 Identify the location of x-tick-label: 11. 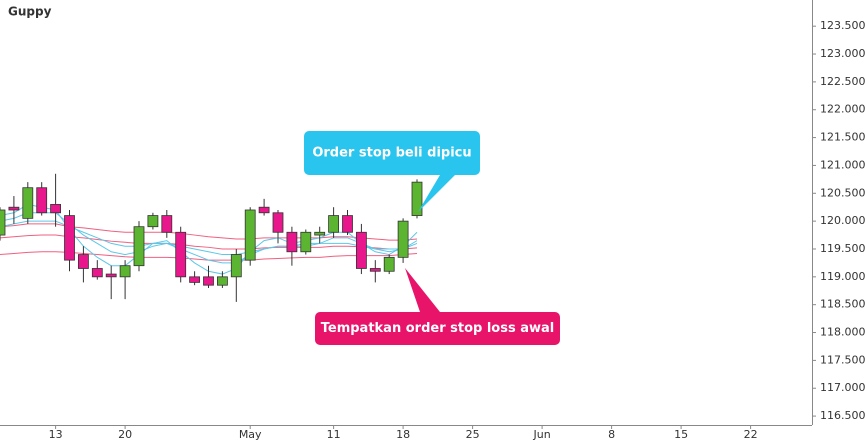
(334, 434).